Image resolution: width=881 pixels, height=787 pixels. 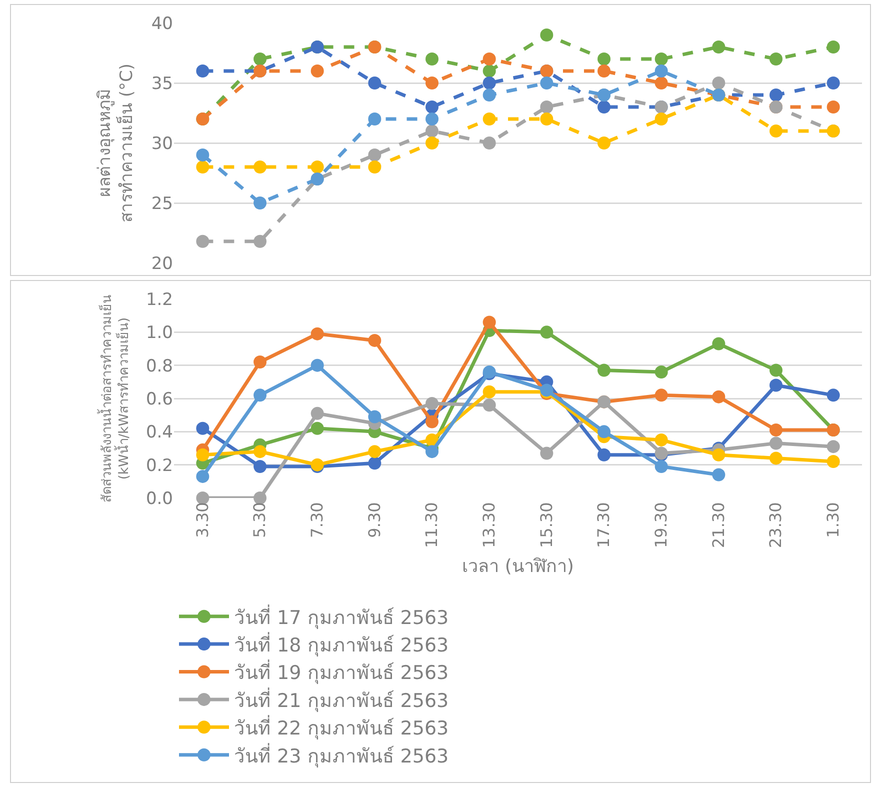 I want to click on x-tick-label: 13.30, so click(x=489, y=525).